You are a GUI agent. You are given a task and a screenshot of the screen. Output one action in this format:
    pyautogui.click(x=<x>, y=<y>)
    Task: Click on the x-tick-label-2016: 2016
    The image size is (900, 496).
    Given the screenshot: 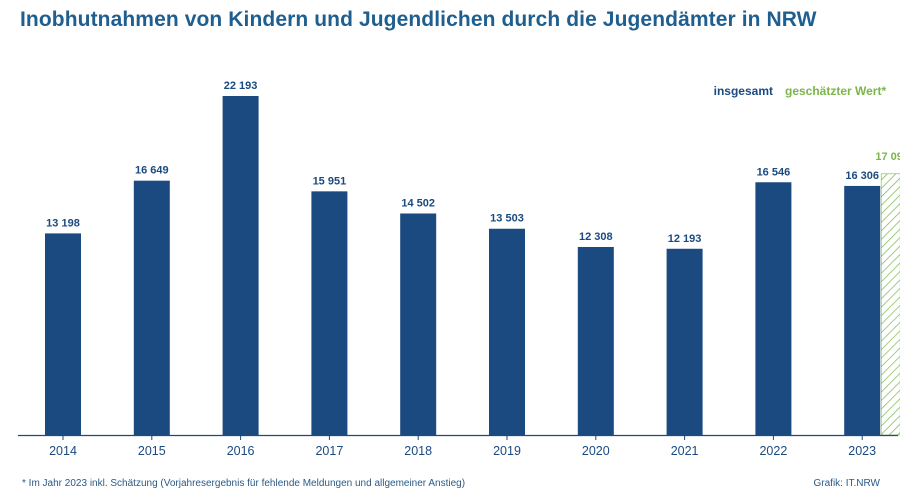 What is the action you would take?
    pyautogui.click(x=241, y=451)
    